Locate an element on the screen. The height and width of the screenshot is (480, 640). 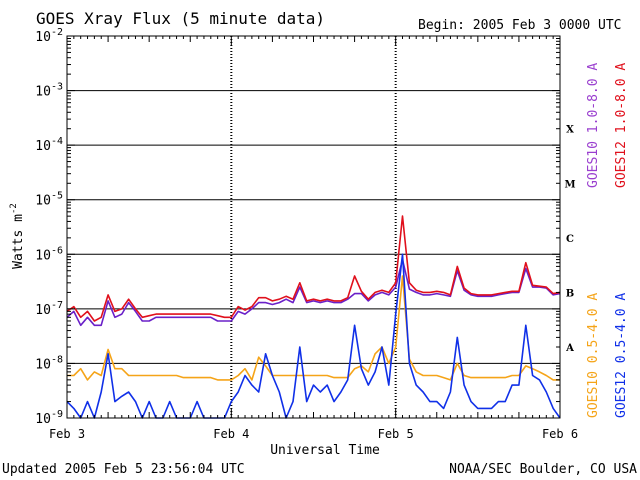
x-tick-label: Feb 5 is located at coordinates (396, 434).